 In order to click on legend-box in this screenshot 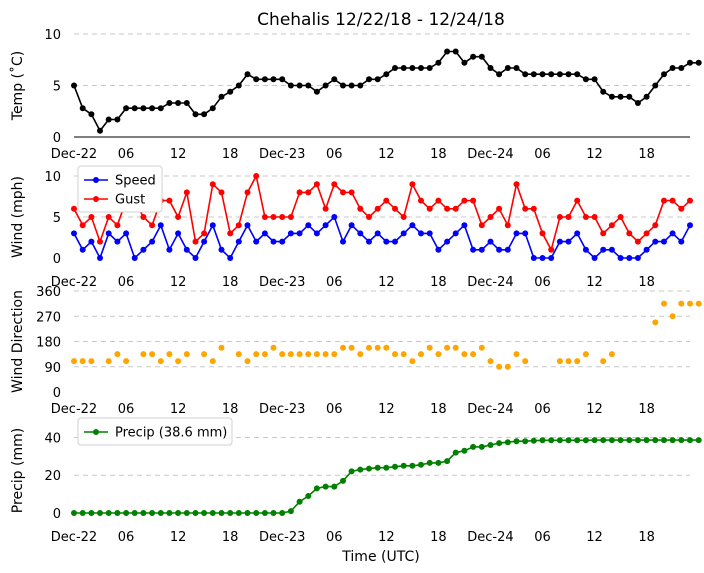, I will do `click(120, 189)`.